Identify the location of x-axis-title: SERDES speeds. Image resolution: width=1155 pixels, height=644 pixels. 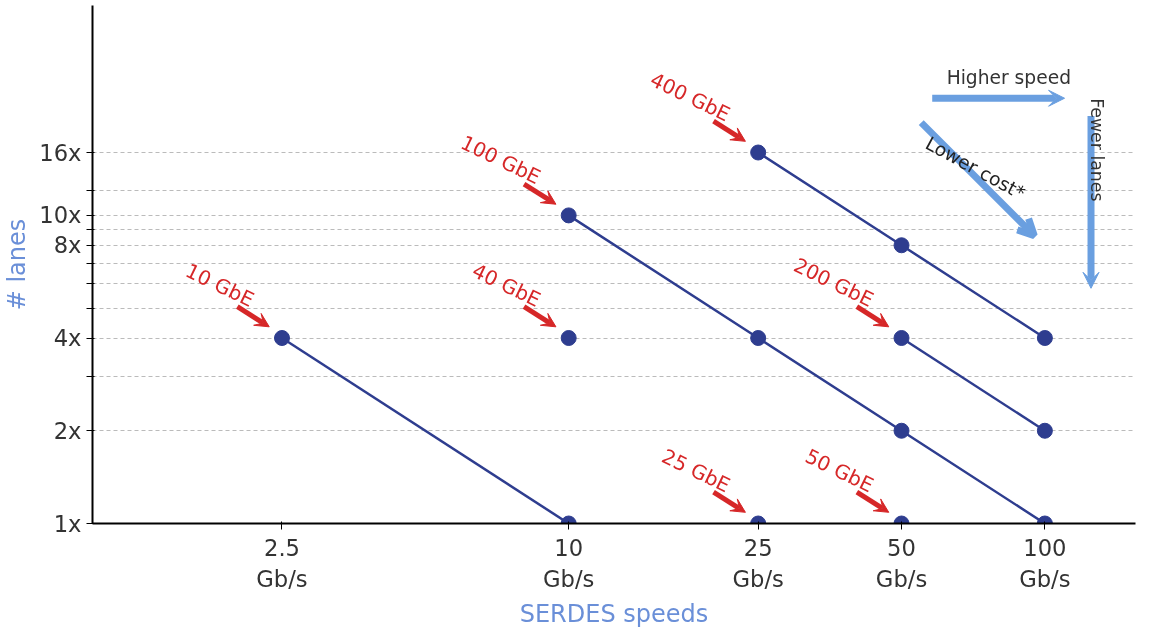
(614, 613).